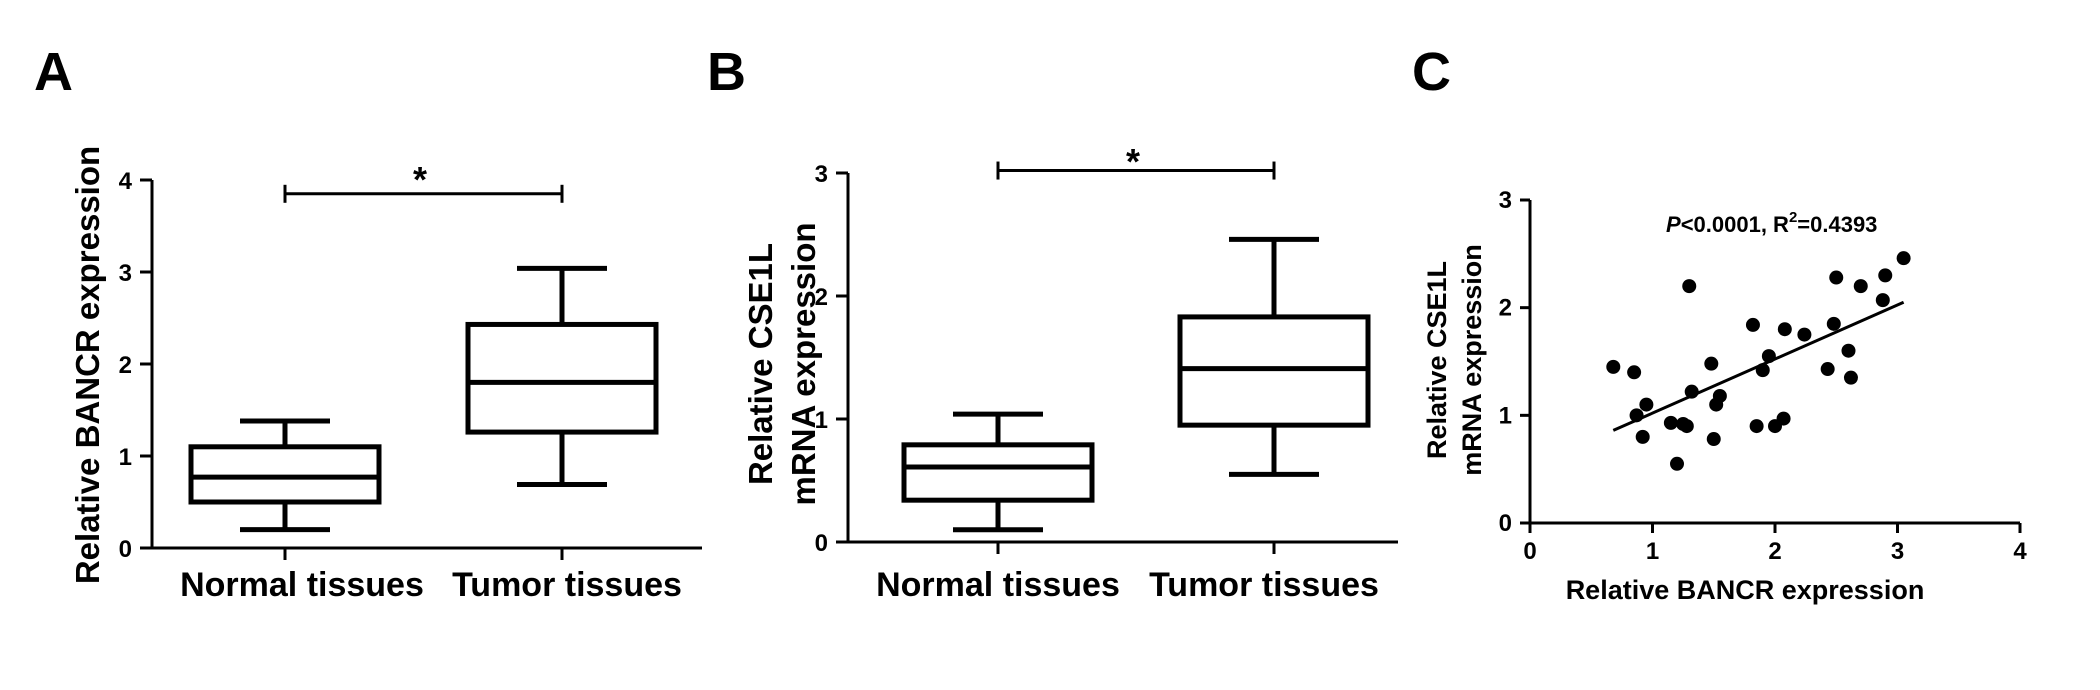 This screenshot has width=2100, height=690. What do you see at coordinates (1793, 217) in the screenshot?
I see `r-squared-superscript: 2` at bounding box center [1793, 217].